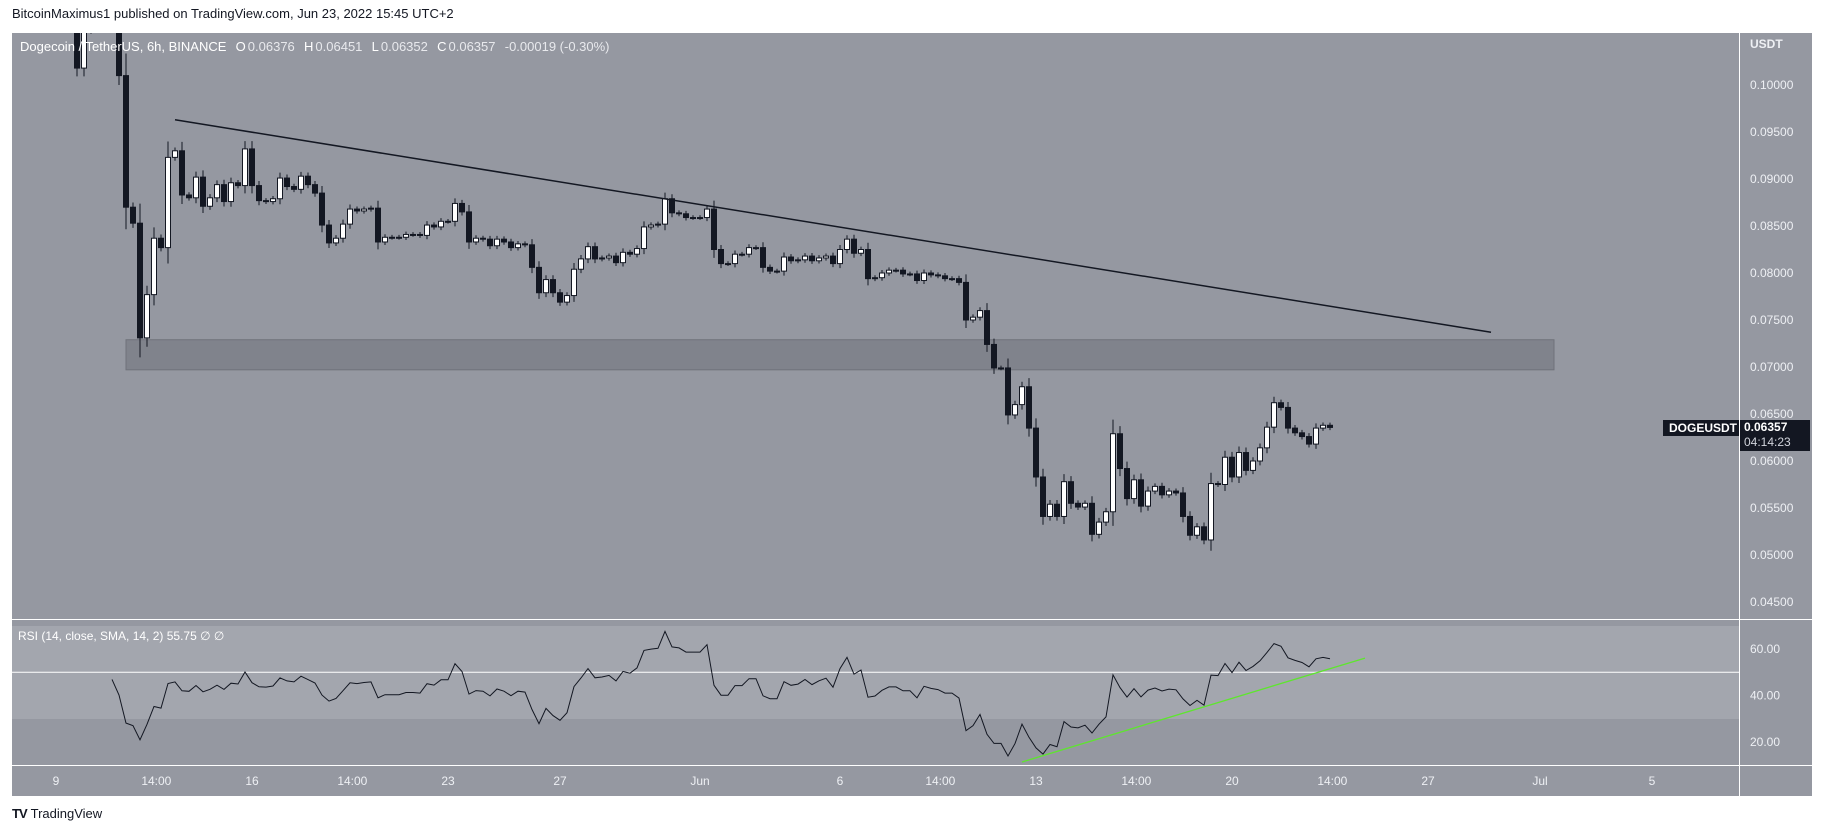 The width and height of the screenshot is (1824, 835). What do you see at coordinates (91, 636) in the screenshot?
I see `rsi-legend-label: RSI (14, close, SMA, 14, 2)` at bounding box center [91, 636].